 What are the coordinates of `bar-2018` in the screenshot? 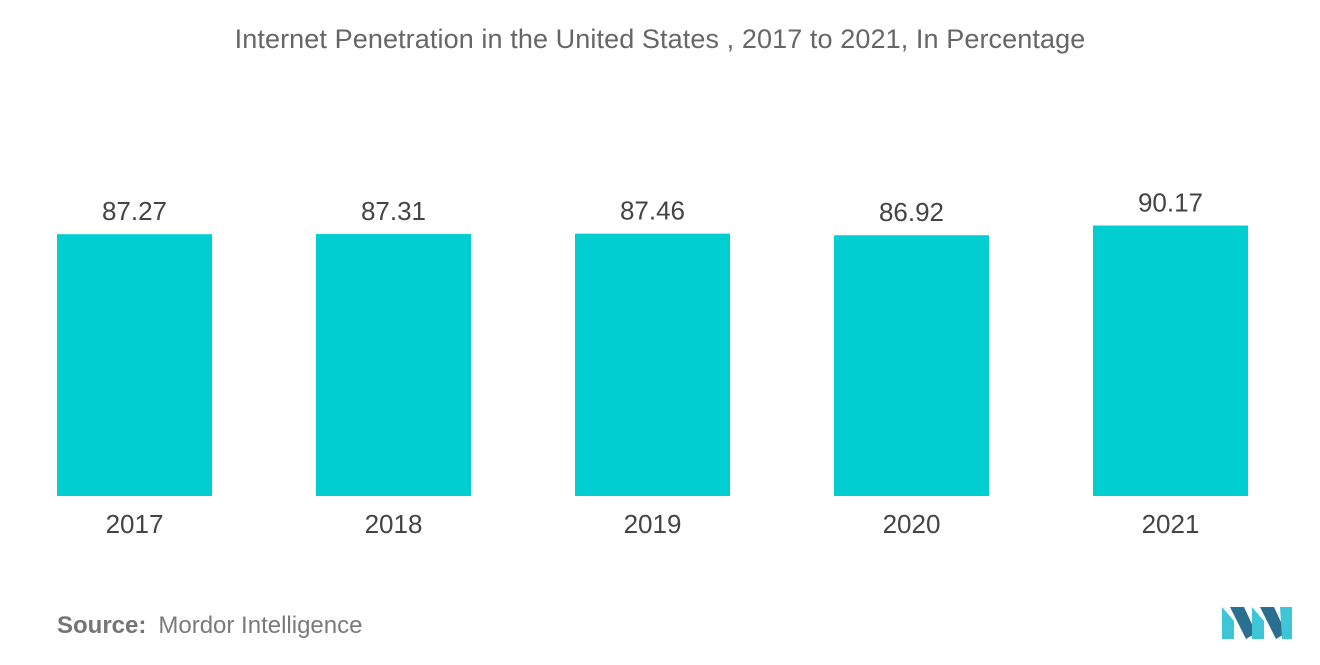 It's located at (393, 365).